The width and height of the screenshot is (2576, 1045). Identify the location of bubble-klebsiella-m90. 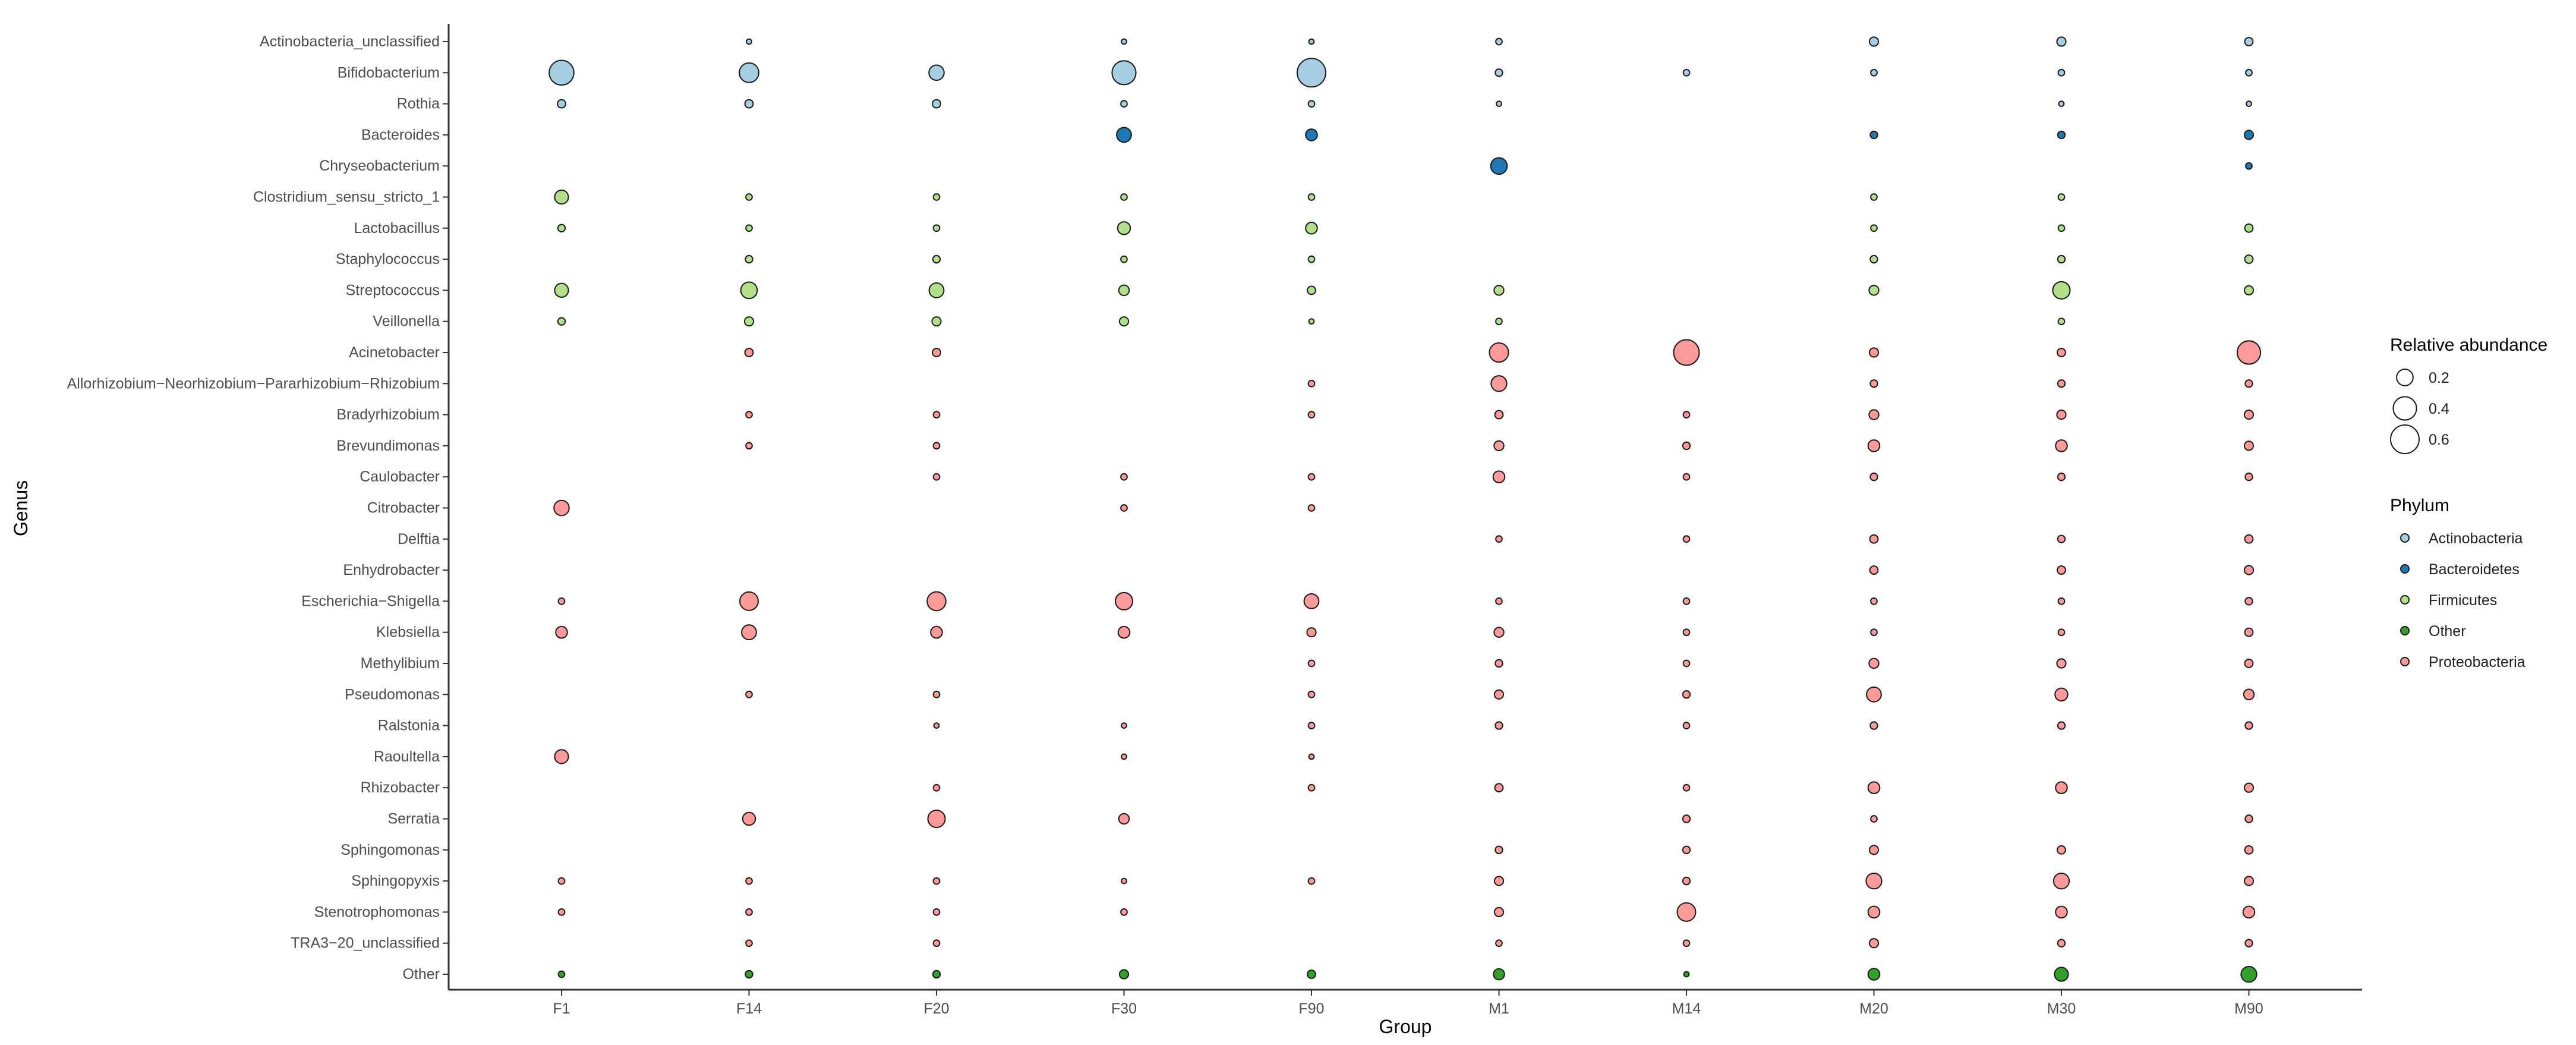
(2249, 632).